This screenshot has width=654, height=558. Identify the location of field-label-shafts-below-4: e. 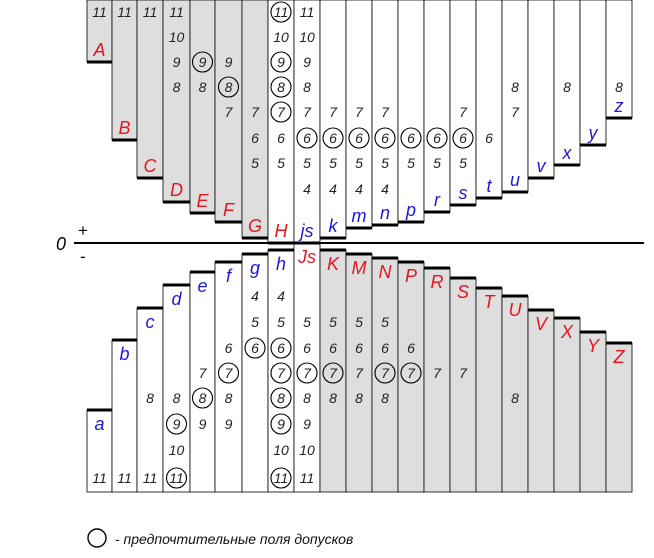
(202, 286).